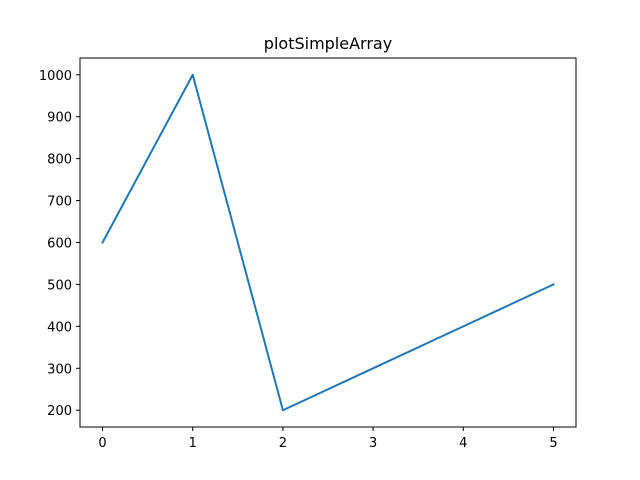 The height and width of the screenshot is (480, 640). What do you see at coordinates (59, 160) in the screenshot?
I see `y-tick-label: 800` at bounding box center [59, 160].